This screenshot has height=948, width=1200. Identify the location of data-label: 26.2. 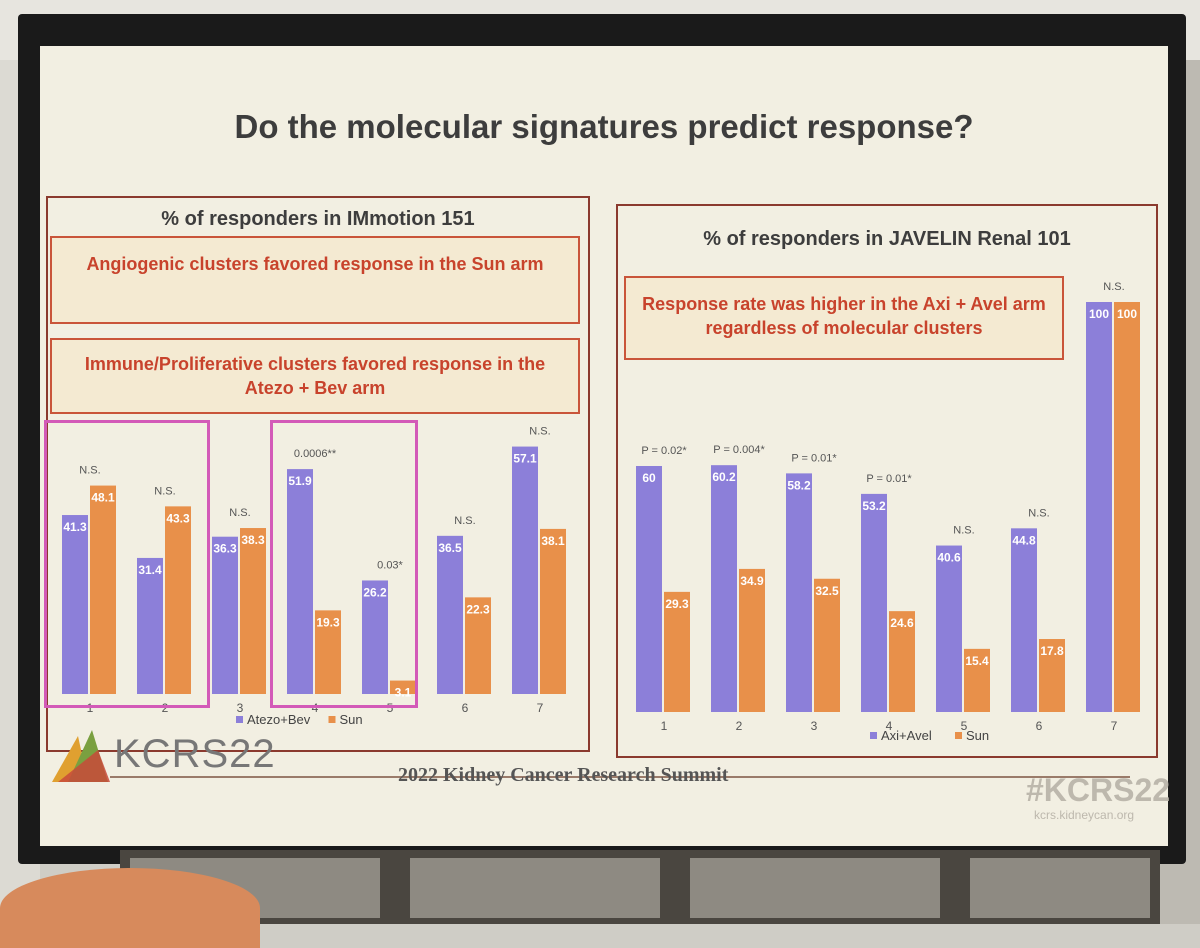
(375, 592).